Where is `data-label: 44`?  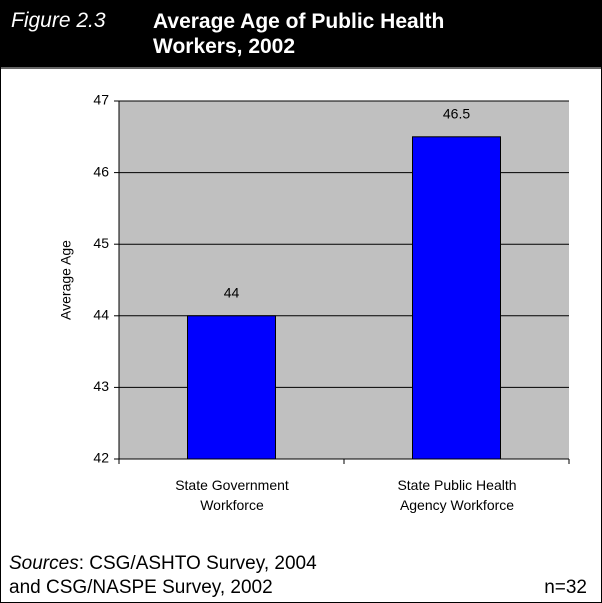
data-label: 44 is located at coordinates (232, 293).